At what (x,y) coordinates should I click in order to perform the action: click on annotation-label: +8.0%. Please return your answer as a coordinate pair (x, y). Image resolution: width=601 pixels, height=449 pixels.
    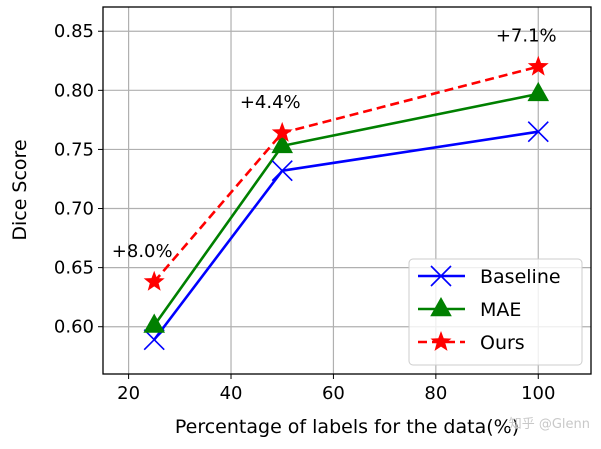
    Looking at the image, I should click on (142, 251).